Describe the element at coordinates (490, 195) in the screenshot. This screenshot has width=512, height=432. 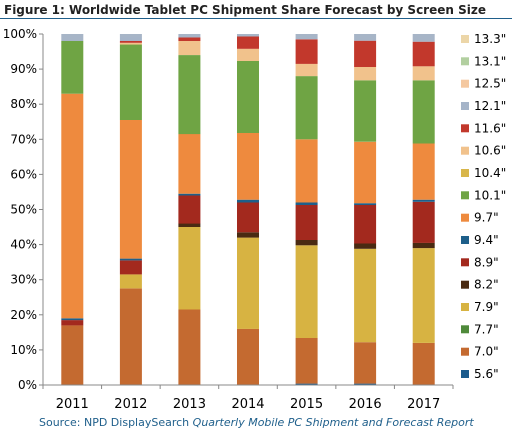
I see `legend-label: 10.1"` at that location.